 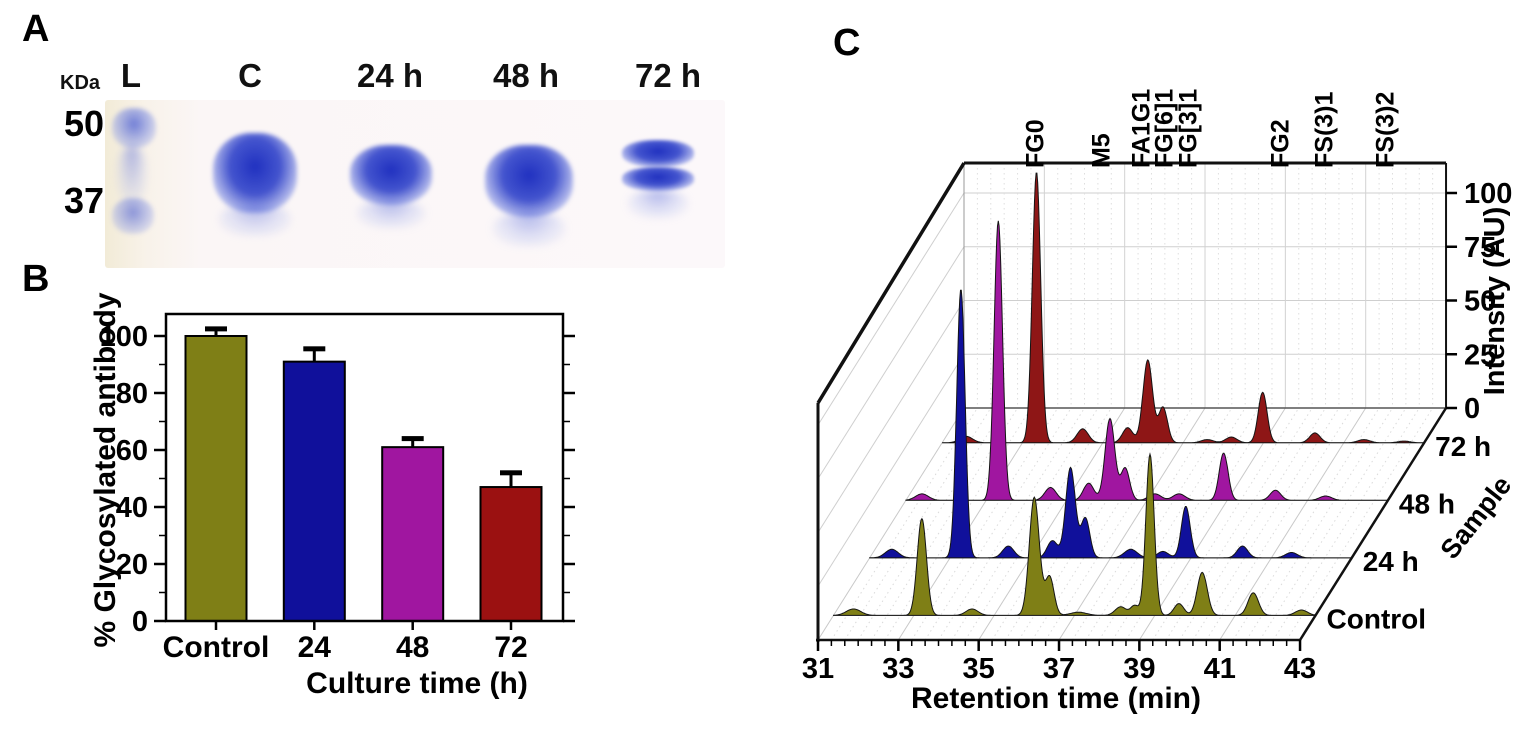 What do you see at coordinates (1165, 128) in the screenshot?
I see `peak-label-FG61: FG[6]1` at bounding box center [1165, 128].